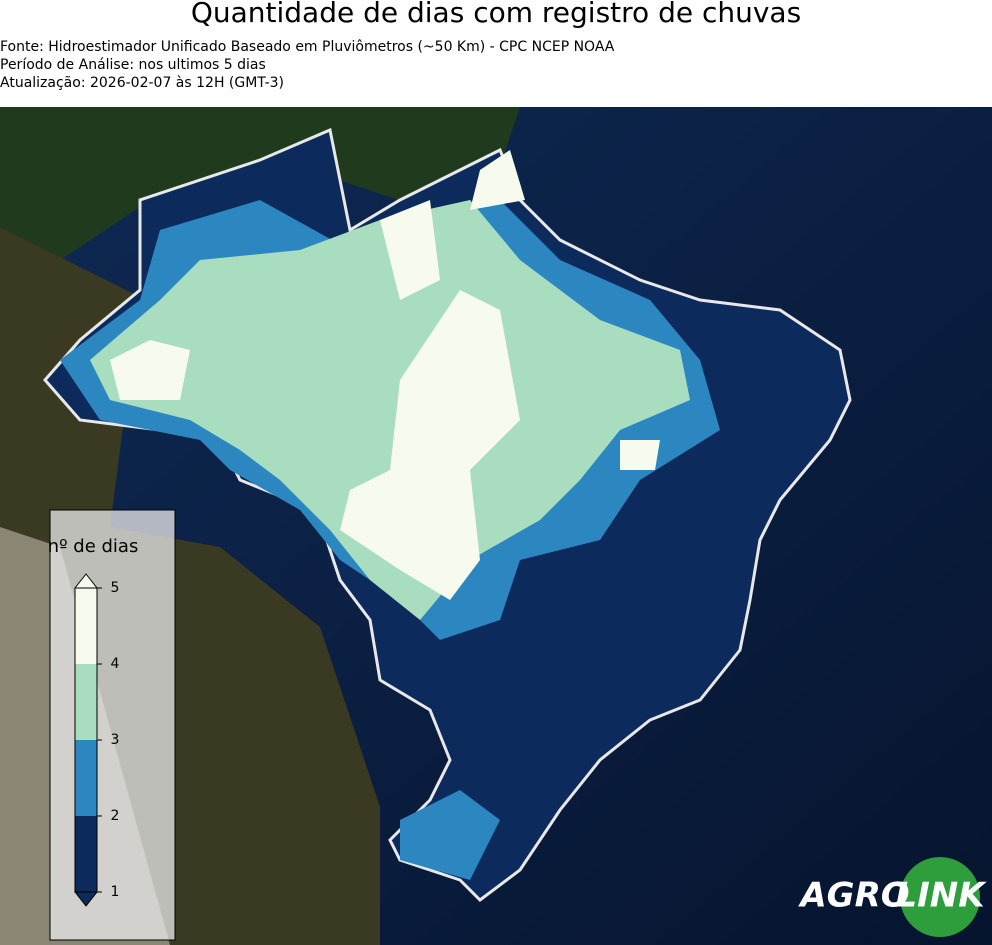 Image resolution: width=992 pixels, height=945 pixels. What do you see at coordinates (133, 65) in the screenshot?
I see `period-line: Período de Análise: nos ultimos 5 dias` at bounding box center [133, 65].